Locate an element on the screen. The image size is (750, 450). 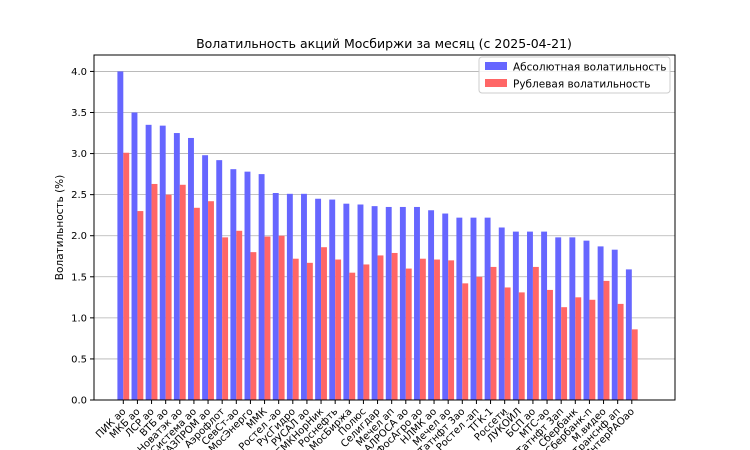
y-tick-label: 0.0 is located at coordinates (79, 401).